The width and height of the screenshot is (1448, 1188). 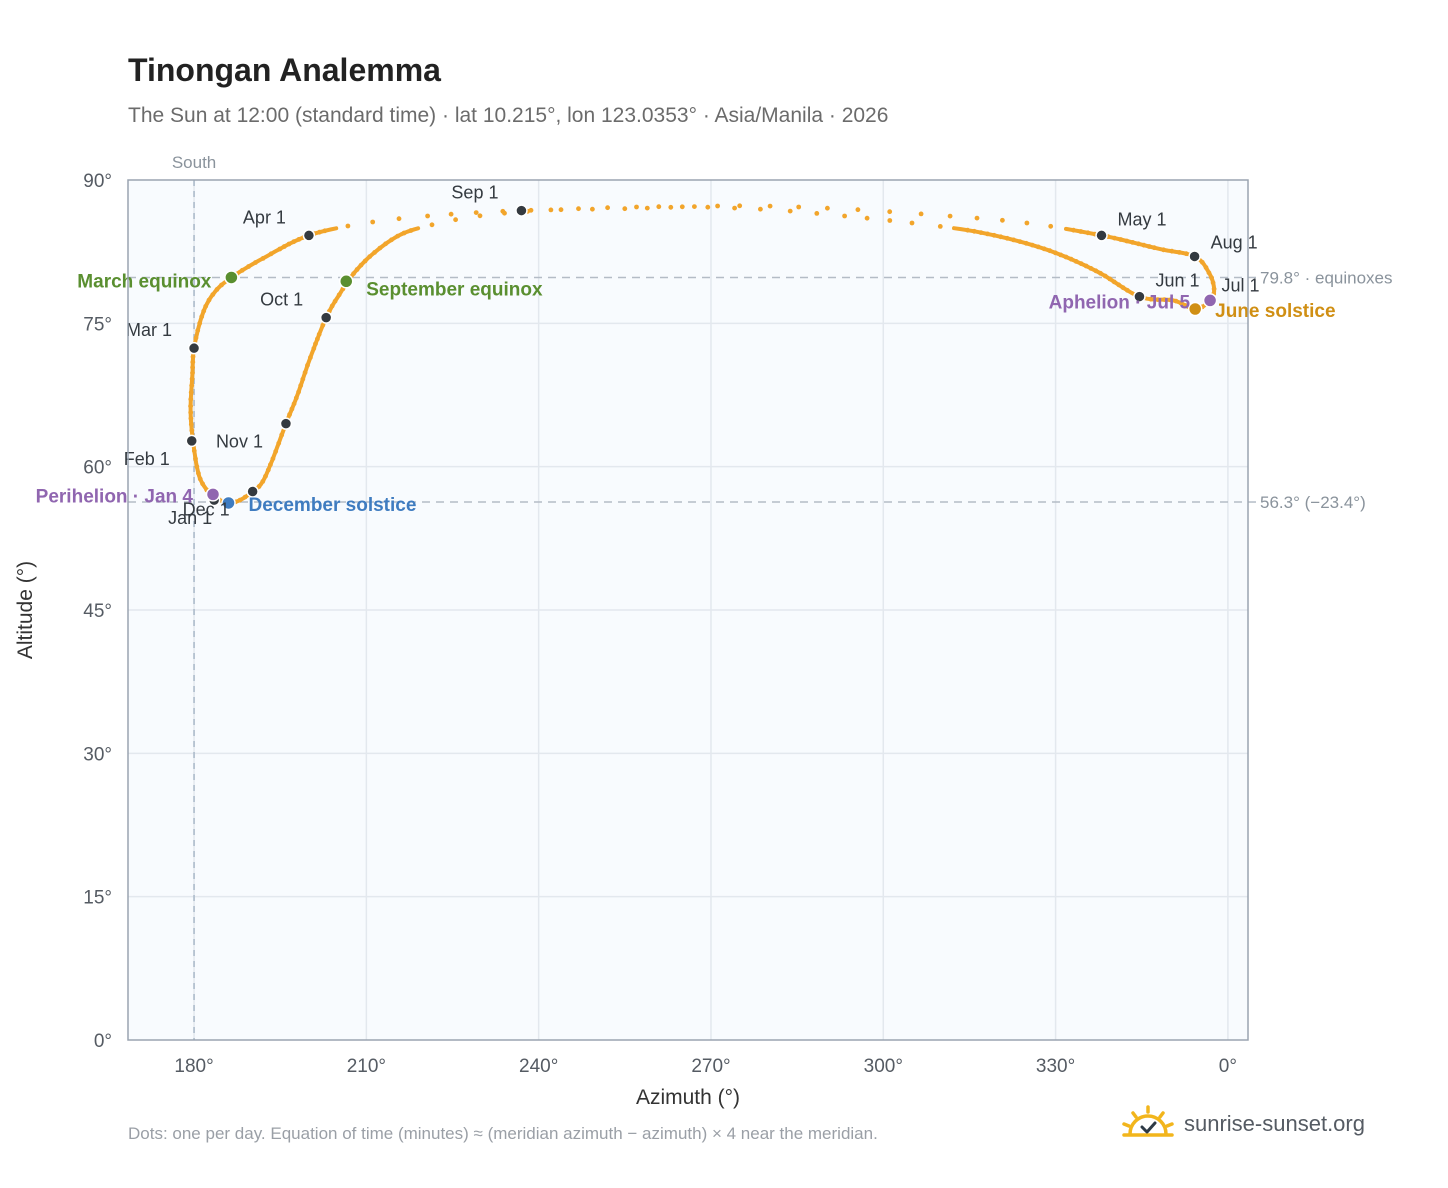 What do you see at coordinates (103, 1041) in the screenshot?
I see `y-tick-label: 0°` at bounding box center [103, 1041].